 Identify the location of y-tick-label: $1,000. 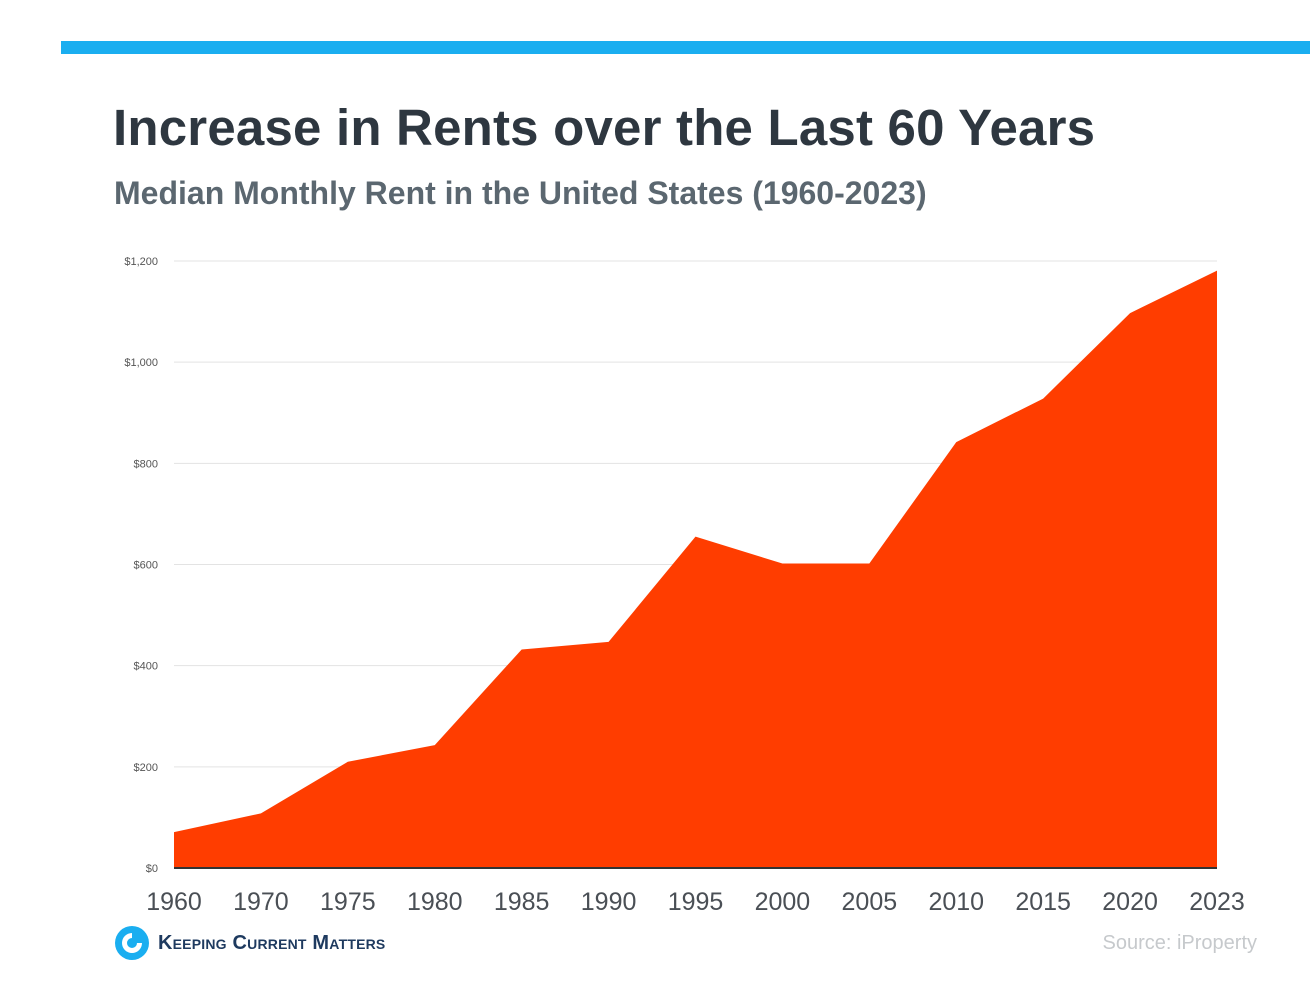
(141, 363).